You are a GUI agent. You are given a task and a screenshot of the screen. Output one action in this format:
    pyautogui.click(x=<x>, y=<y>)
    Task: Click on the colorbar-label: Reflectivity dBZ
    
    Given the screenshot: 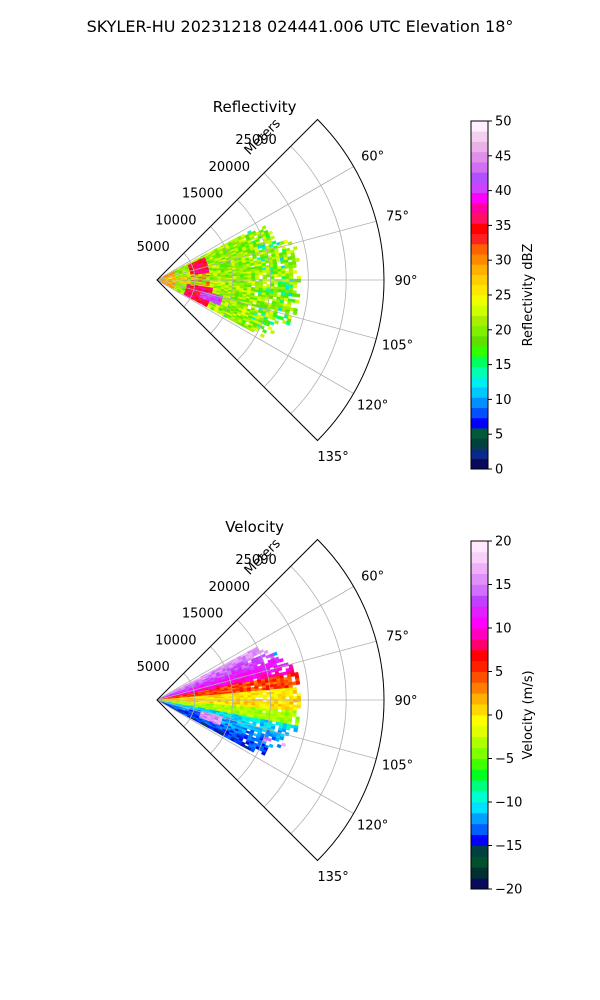 What is the action you would take?
    pyautogui.click(x=528, y=295)
    